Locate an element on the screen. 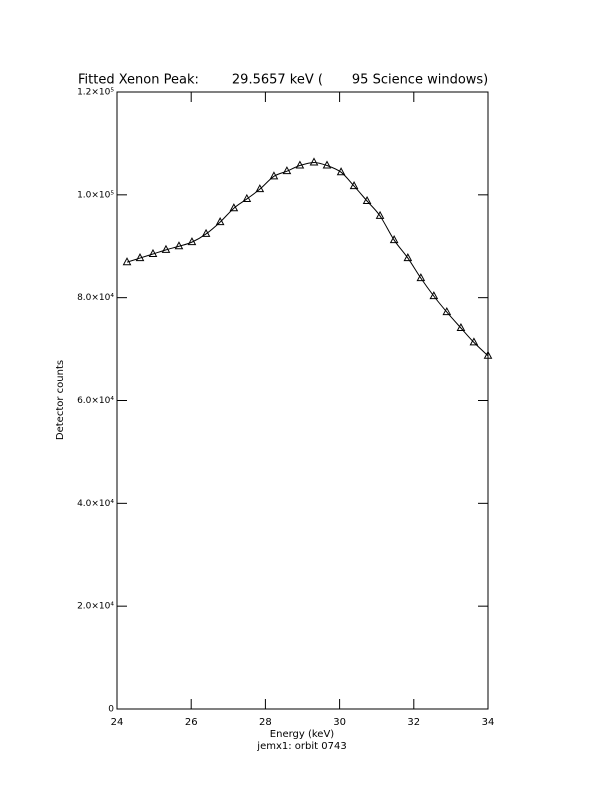 This screenshot has height=792, width=612. y-tick-label: 8.0×10⁴ is located at coordinates (95, 298).